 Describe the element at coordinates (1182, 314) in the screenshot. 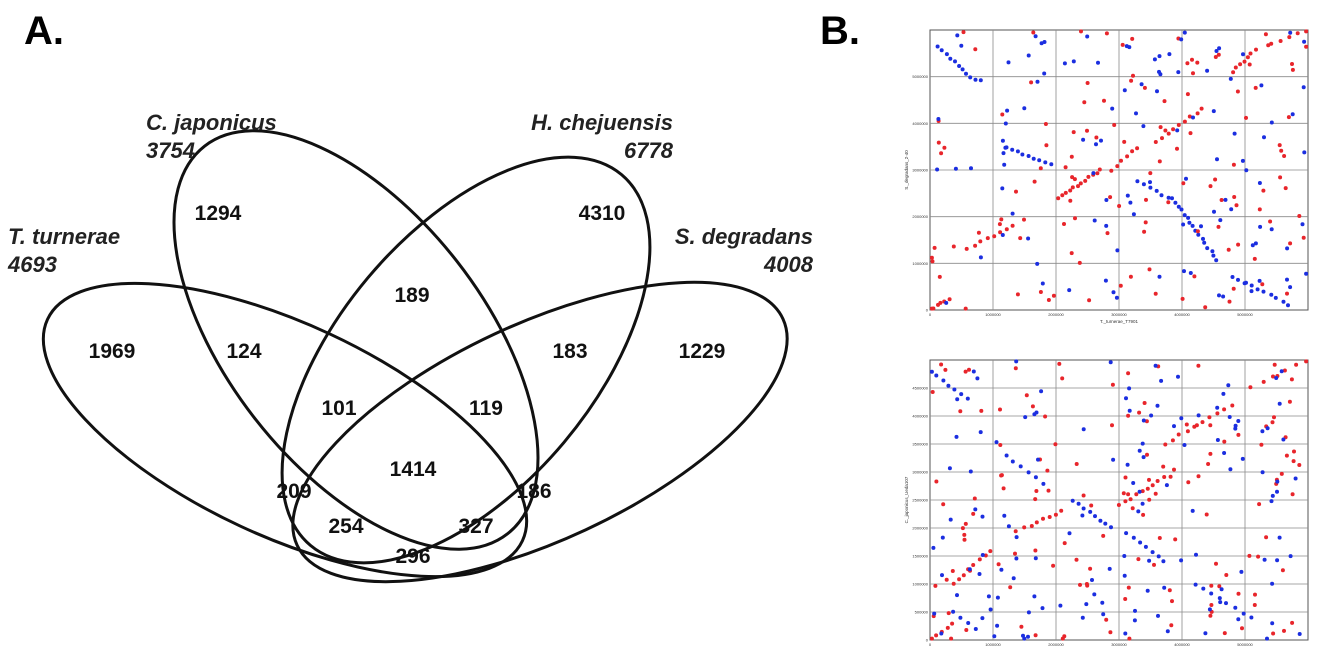

I see `x-tick-label: 4000000` at that location.